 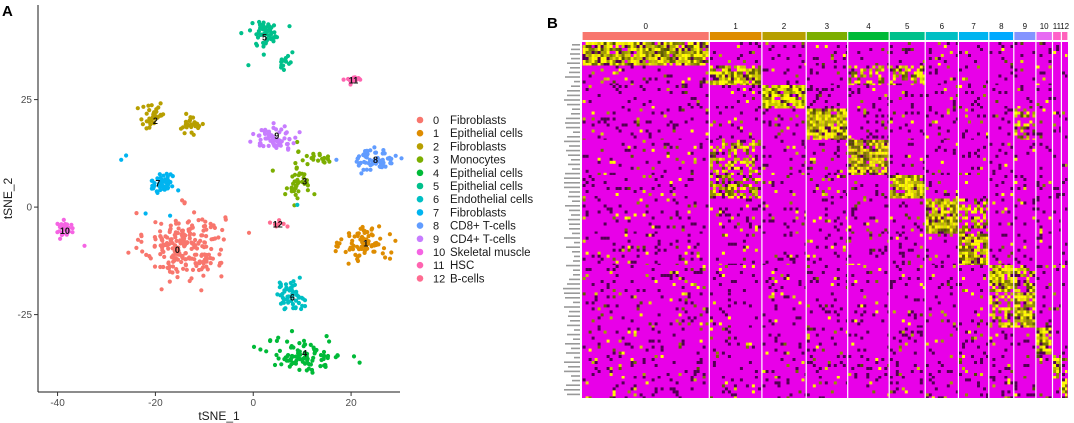 What do you see at coordinates (57, 403) in the screenshot?
I see `x-tick-label: -40` at bounding box center [57, 403].